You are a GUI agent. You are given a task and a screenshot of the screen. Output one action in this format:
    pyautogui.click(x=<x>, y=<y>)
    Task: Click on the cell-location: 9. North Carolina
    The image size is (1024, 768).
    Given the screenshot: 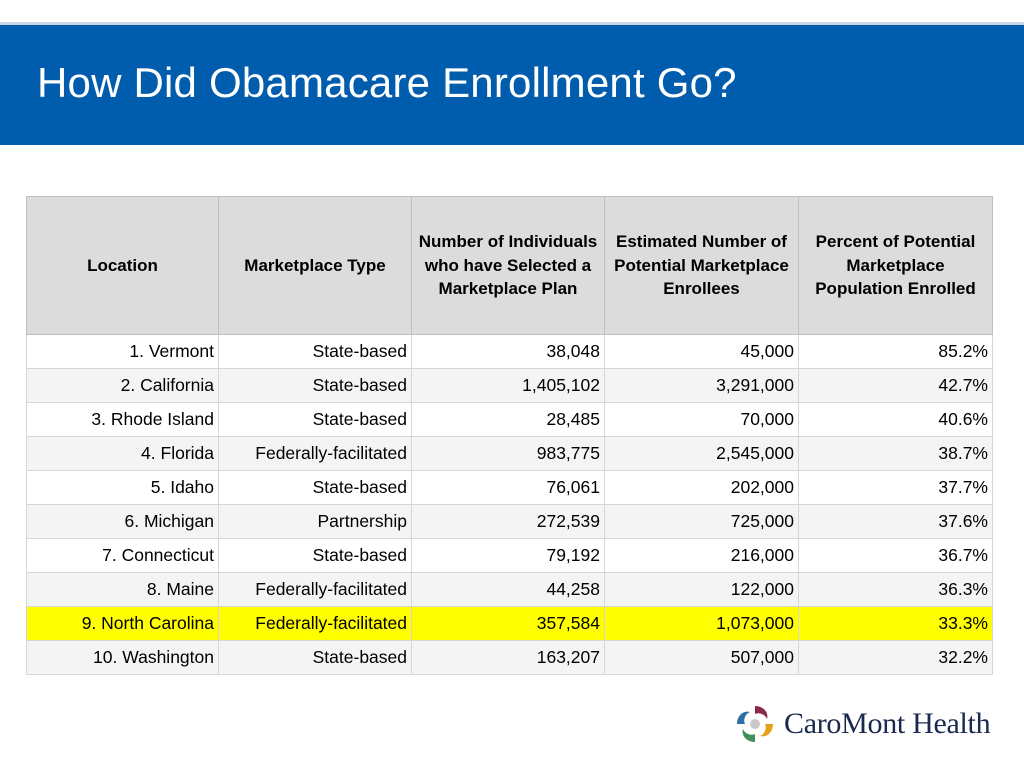 What is the action you would take?
    pyautogui.click(x=122, y=623)
    